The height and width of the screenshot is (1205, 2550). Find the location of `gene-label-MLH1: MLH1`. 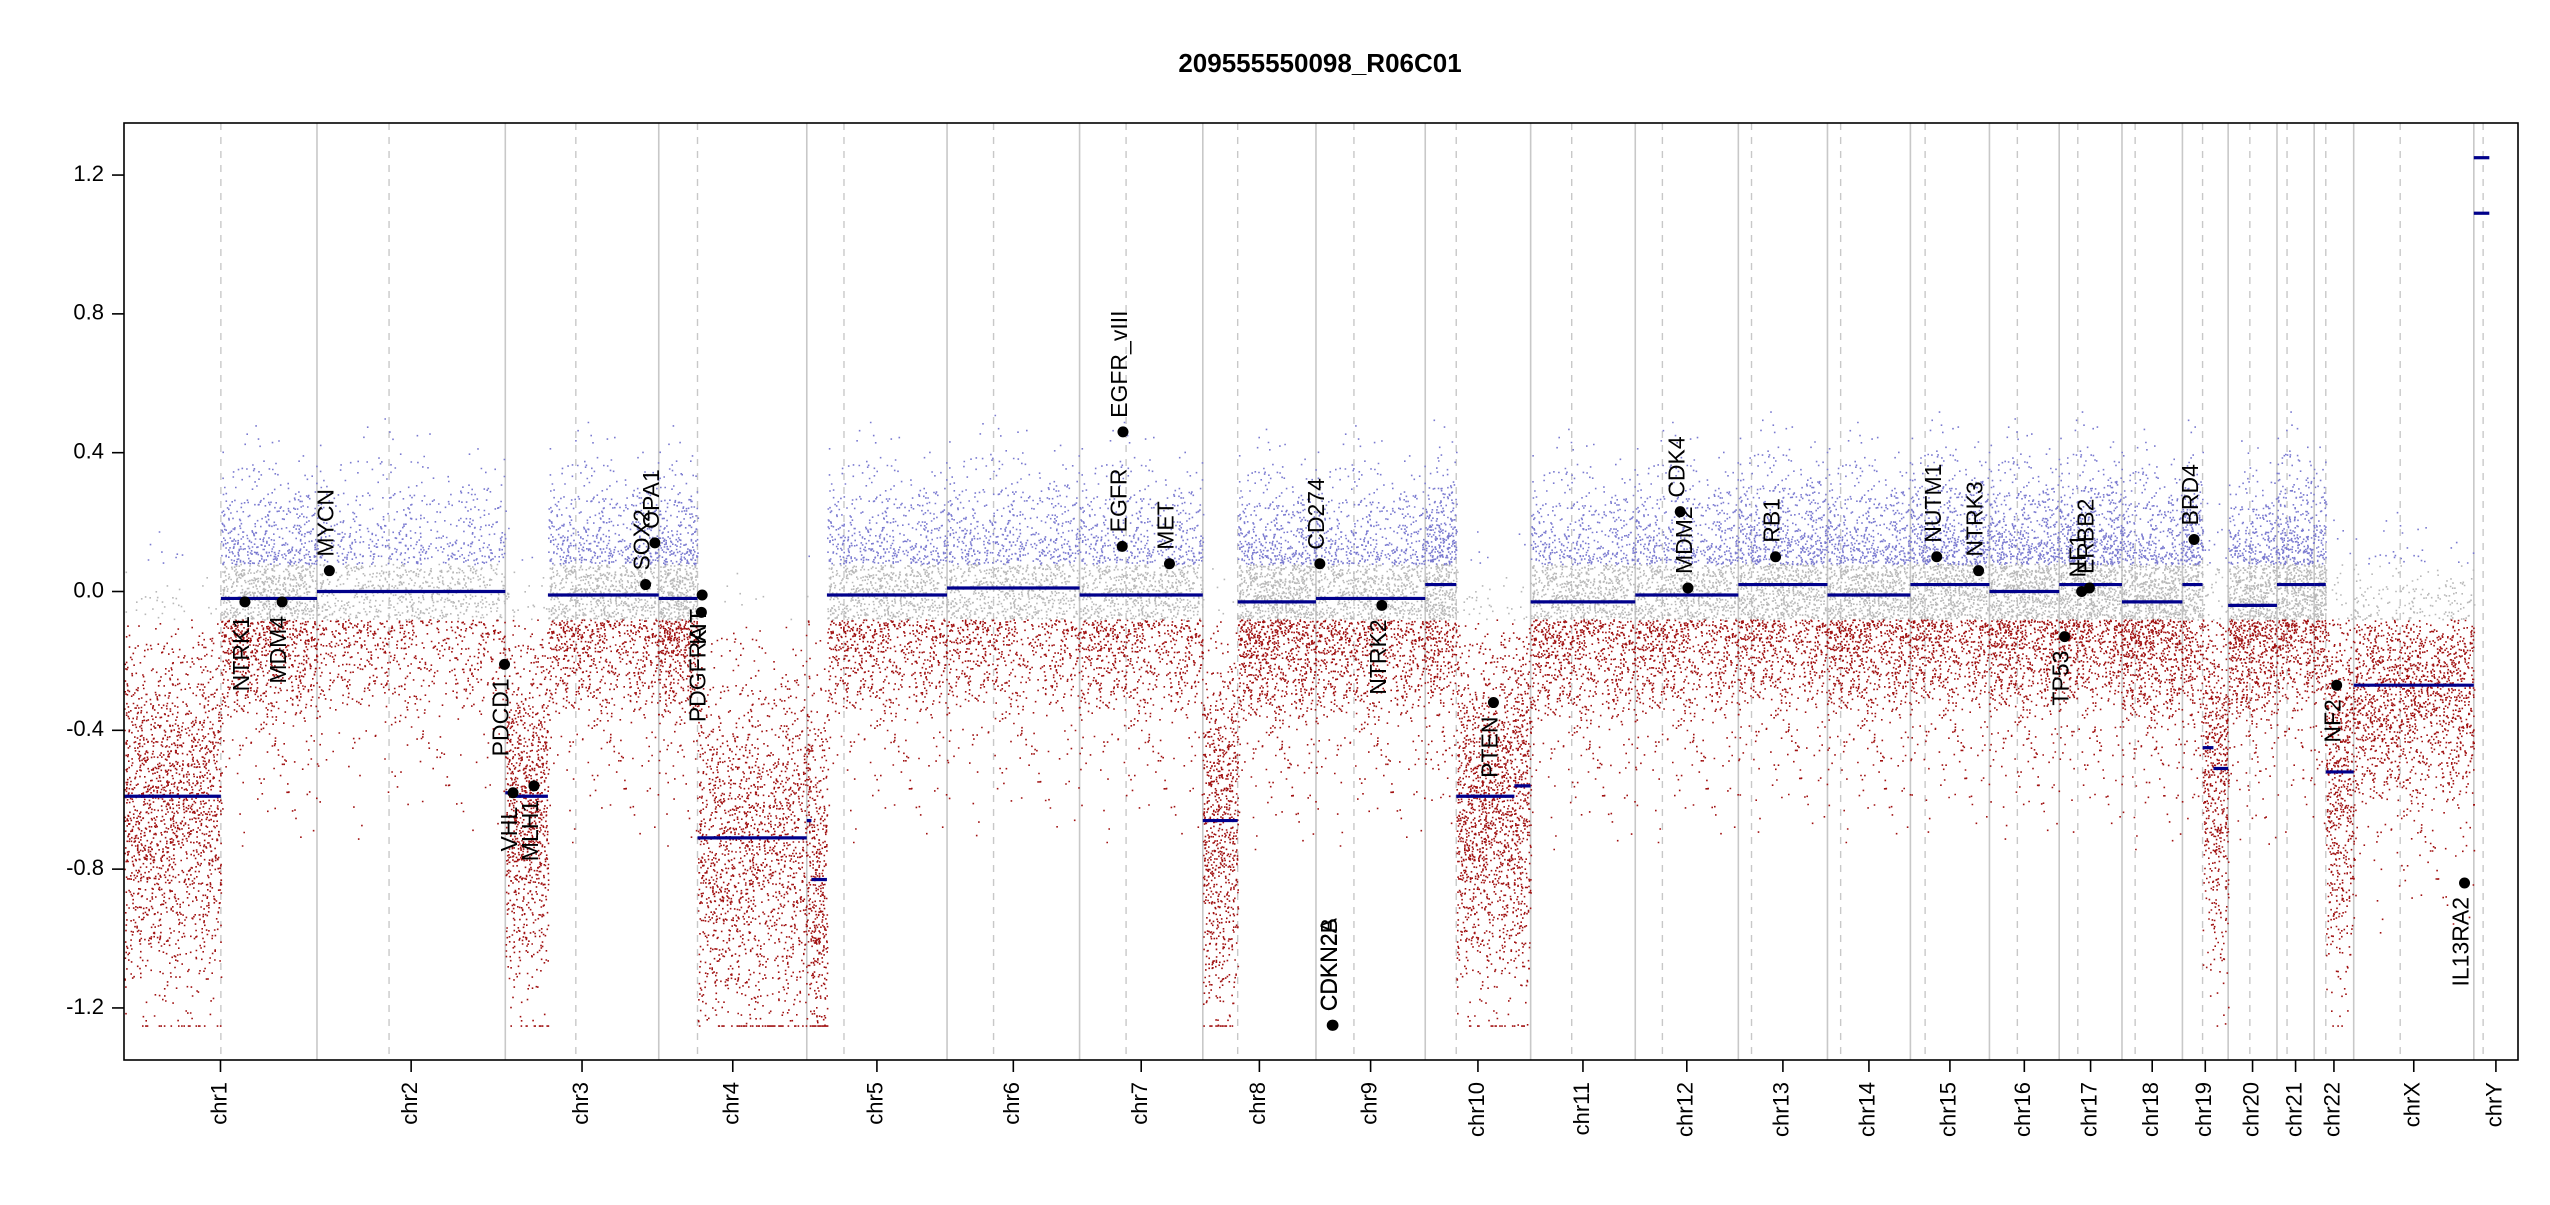

gene-label-MLH1: MLH1 is located at coordinates (530, 830).